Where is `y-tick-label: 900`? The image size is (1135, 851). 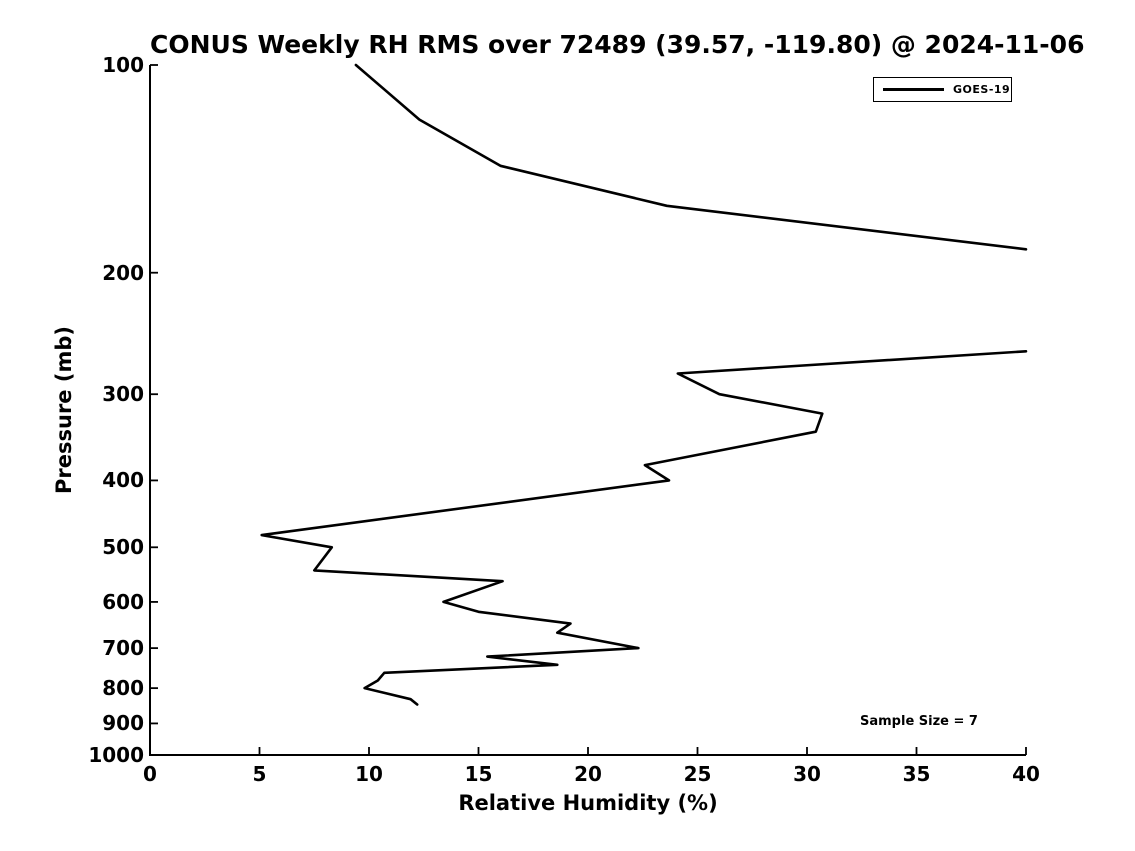 y-tick-label: 900 is located at coordinates (123, 723).